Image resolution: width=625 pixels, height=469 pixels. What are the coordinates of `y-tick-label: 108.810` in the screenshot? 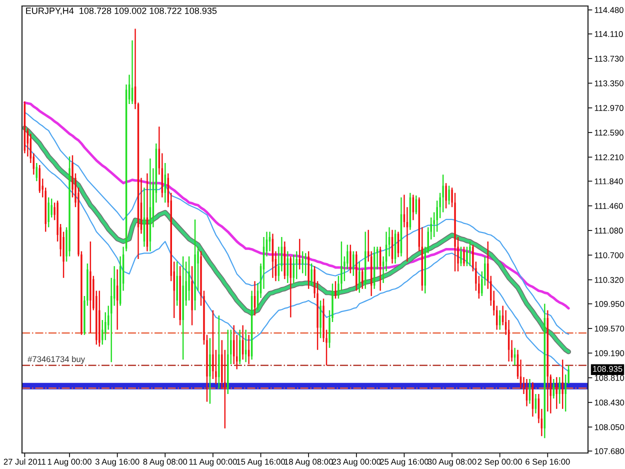 It's located at (609, 377).